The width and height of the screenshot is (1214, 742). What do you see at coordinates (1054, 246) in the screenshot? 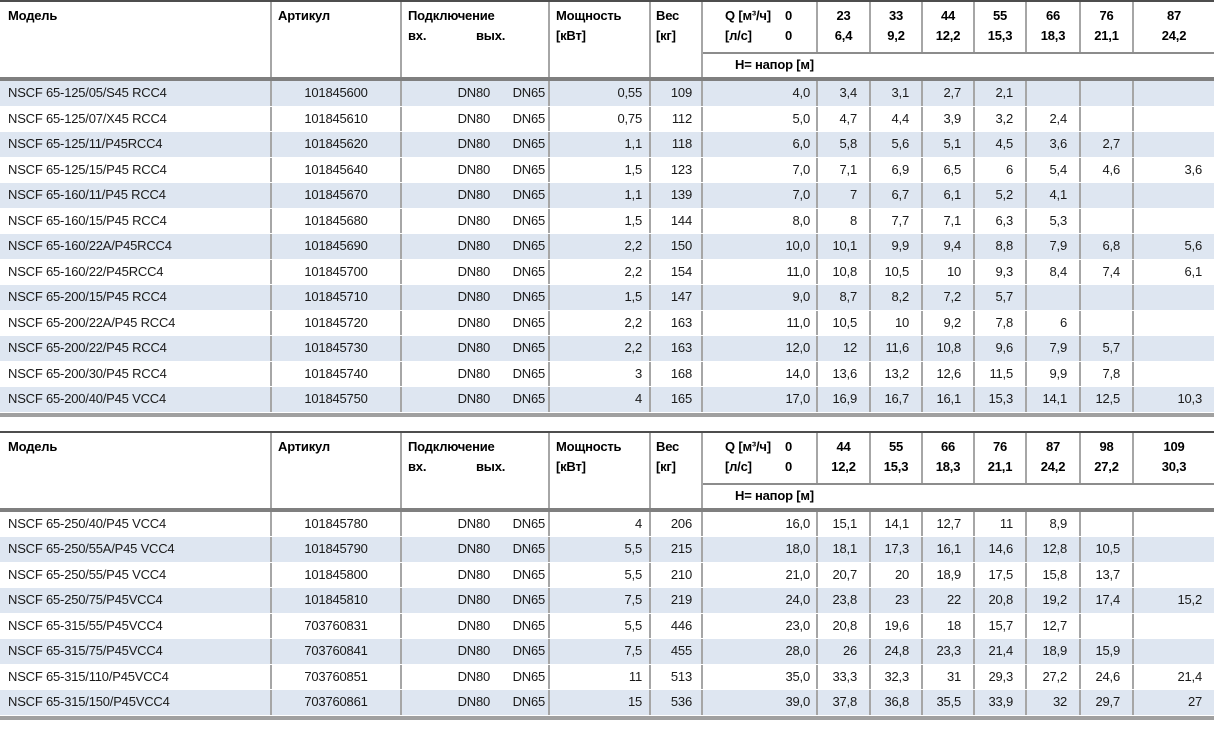
I see `head-value-cell: 7,9` at bounding box center [1054, 246].